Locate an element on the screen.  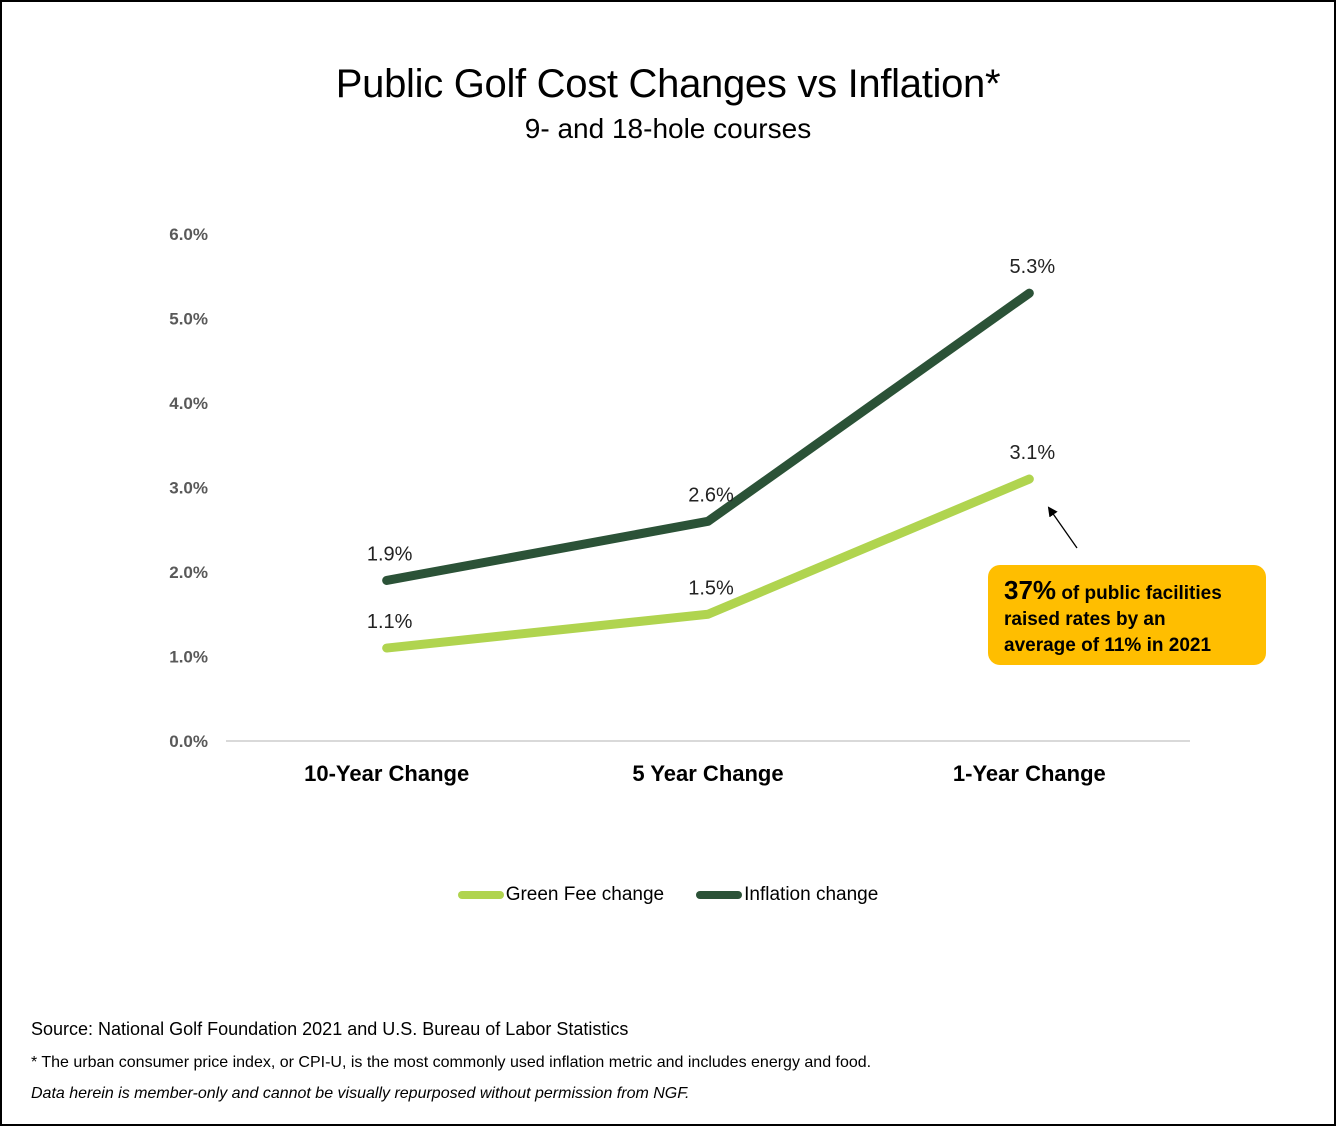
data-label: 3.1% is located at coordinates (1033, 453).